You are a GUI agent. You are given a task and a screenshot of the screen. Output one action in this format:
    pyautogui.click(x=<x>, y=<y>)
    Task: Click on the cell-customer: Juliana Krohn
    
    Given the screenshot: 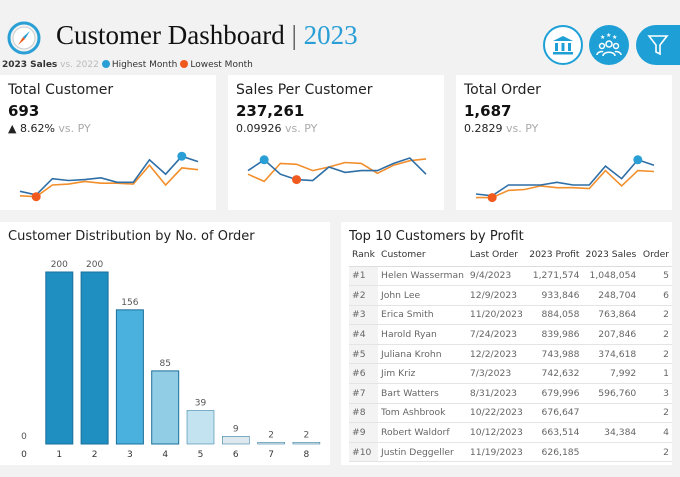 What is the action you would take?
    pyautogui.click(x=422, y=354)
    